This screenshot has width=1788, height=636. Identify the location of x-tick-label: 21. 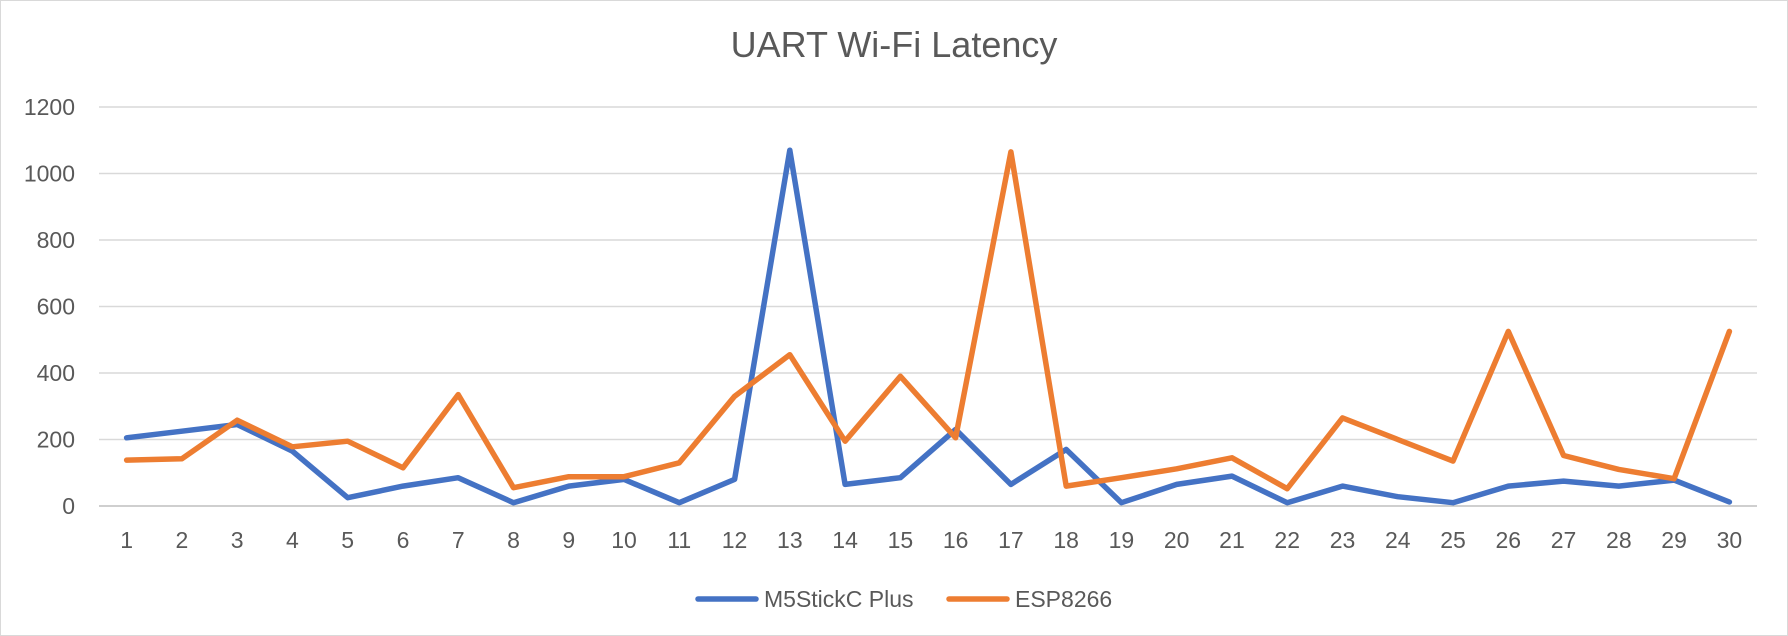
(1232, 540).